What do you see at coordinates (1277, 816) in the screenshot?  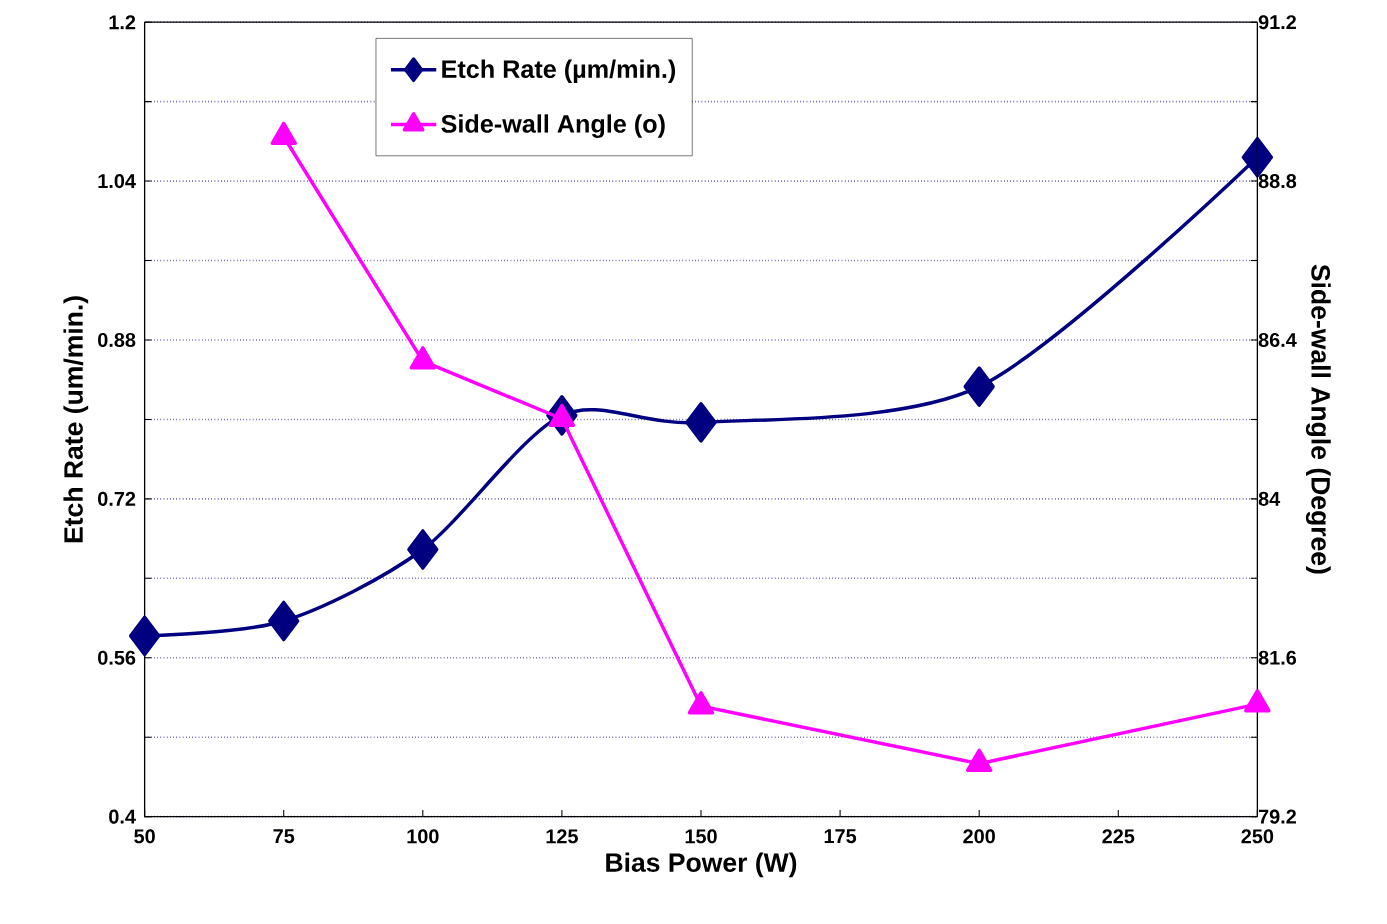 I see `y2-tick-label: 79.2` at bounding box center [1277, 816].